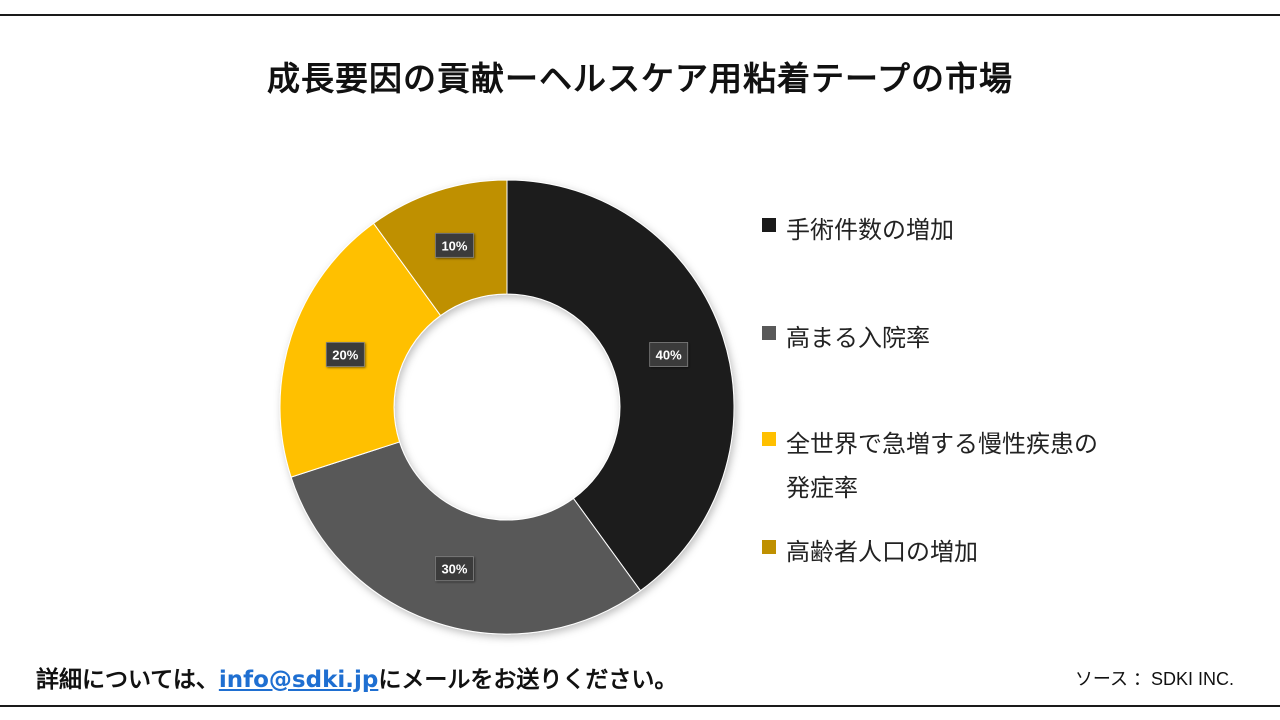 The width and height of the screenshot is (1280, 720). What do you see at coordinates (528, 680) in the screenshot?
I see `contact-suffix: にメールをお送りください。` at bounding box center [528, 680].